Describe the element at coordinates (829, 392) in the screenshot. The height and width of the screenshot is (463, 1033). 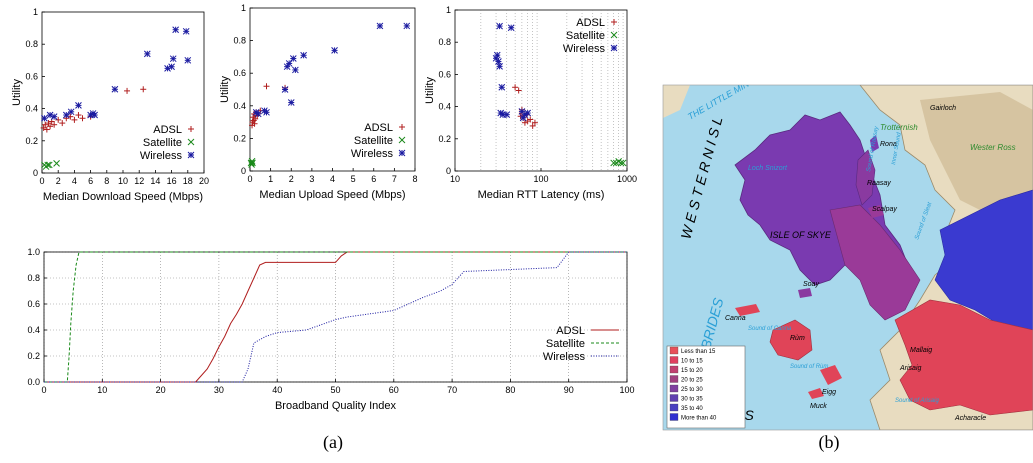
I see `map-label: Eigg` at that location.